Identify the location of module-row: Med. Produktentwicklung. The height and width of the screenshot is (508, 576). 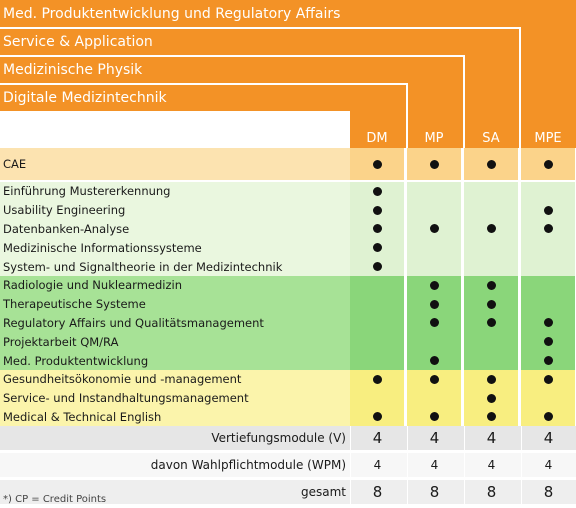
(288, 360).